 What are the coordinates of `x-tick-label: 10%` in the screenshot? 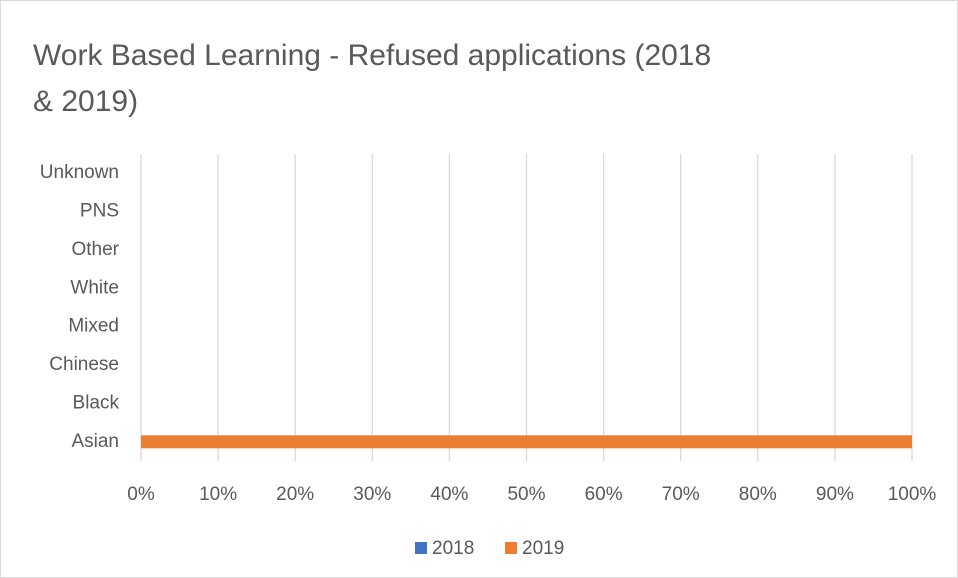 It's located at (218, 494).